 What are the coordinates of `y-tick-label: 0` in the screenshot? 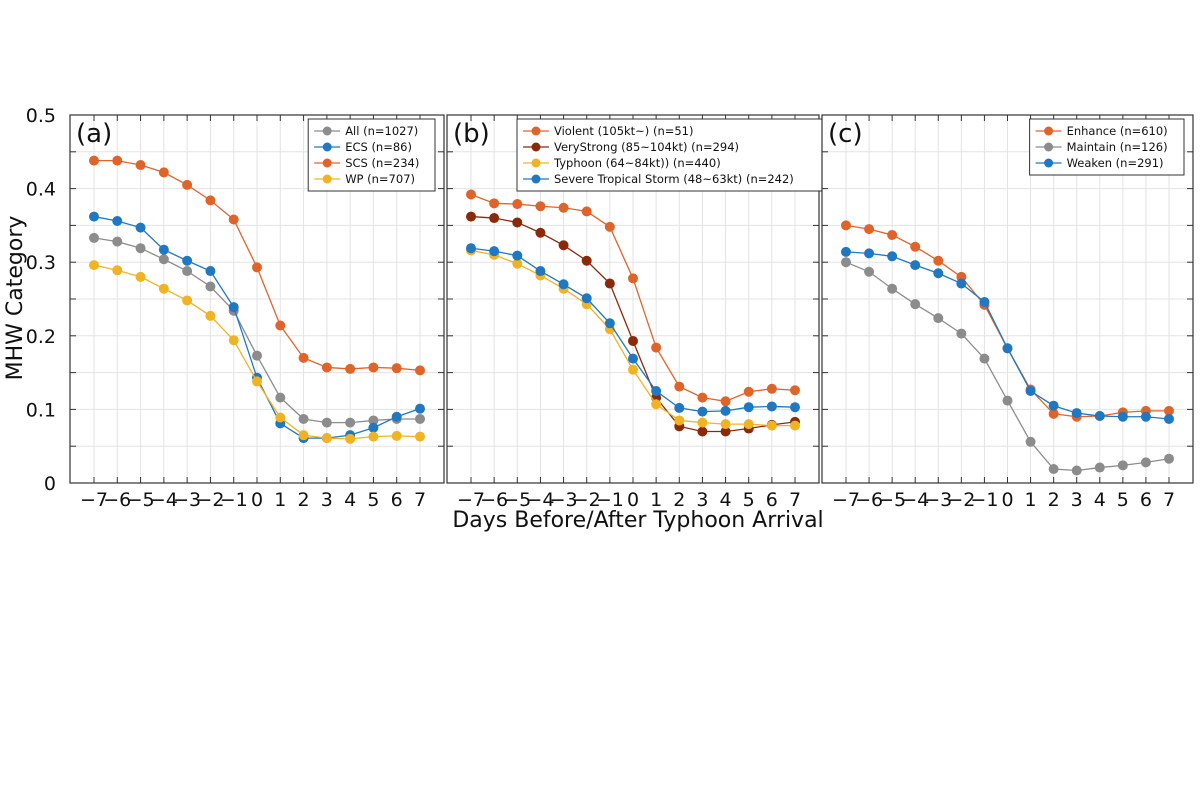 It's located at (50, 484).